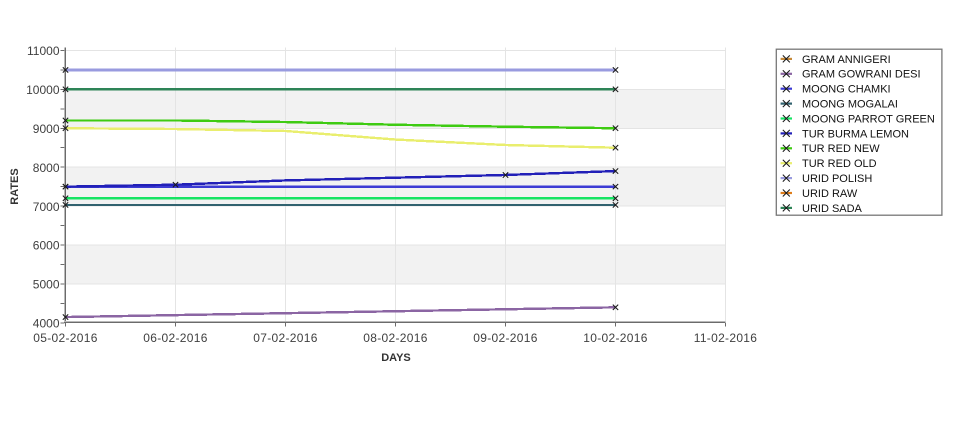 The width and height of the screenshot is (975, 429). What do you see at coordinates (46, 207) in the screenshot?
I see `svg-text: 7000` at bounding box center [46, 207].